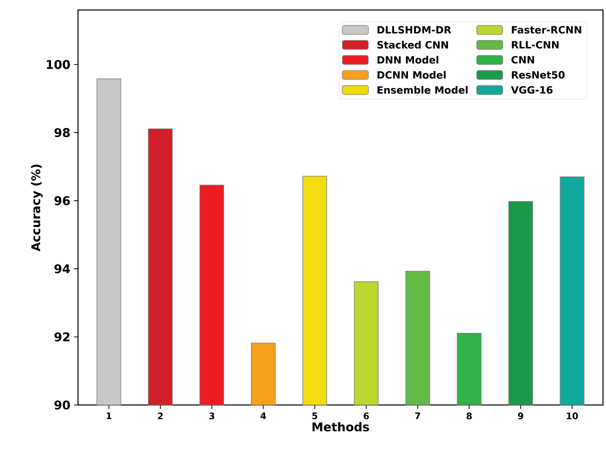 This screenshot has height=450, width=606. What do you see at coordinates (160, 416) in the screenshot?
I see `x-tick-label: 2` at bounding box center [160, 416].